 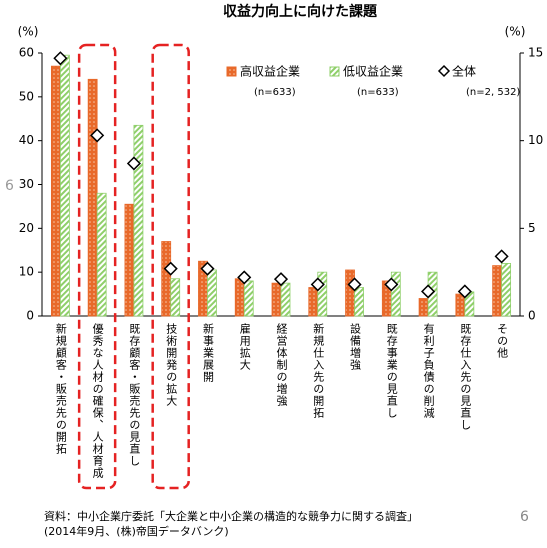 I want to click on x-tick-label: 既存事業の見直し, so click(x=392, y=371).